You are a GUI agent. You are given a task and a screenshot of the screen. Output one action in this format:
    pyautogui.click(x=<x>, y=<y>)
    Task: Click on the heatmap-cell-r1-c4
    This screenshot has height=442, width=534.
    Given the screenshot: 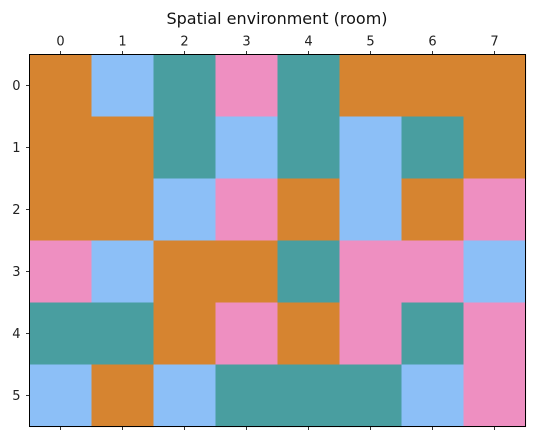 What is the action you would take?
    pyautogui.click(x=309, y=148)
    